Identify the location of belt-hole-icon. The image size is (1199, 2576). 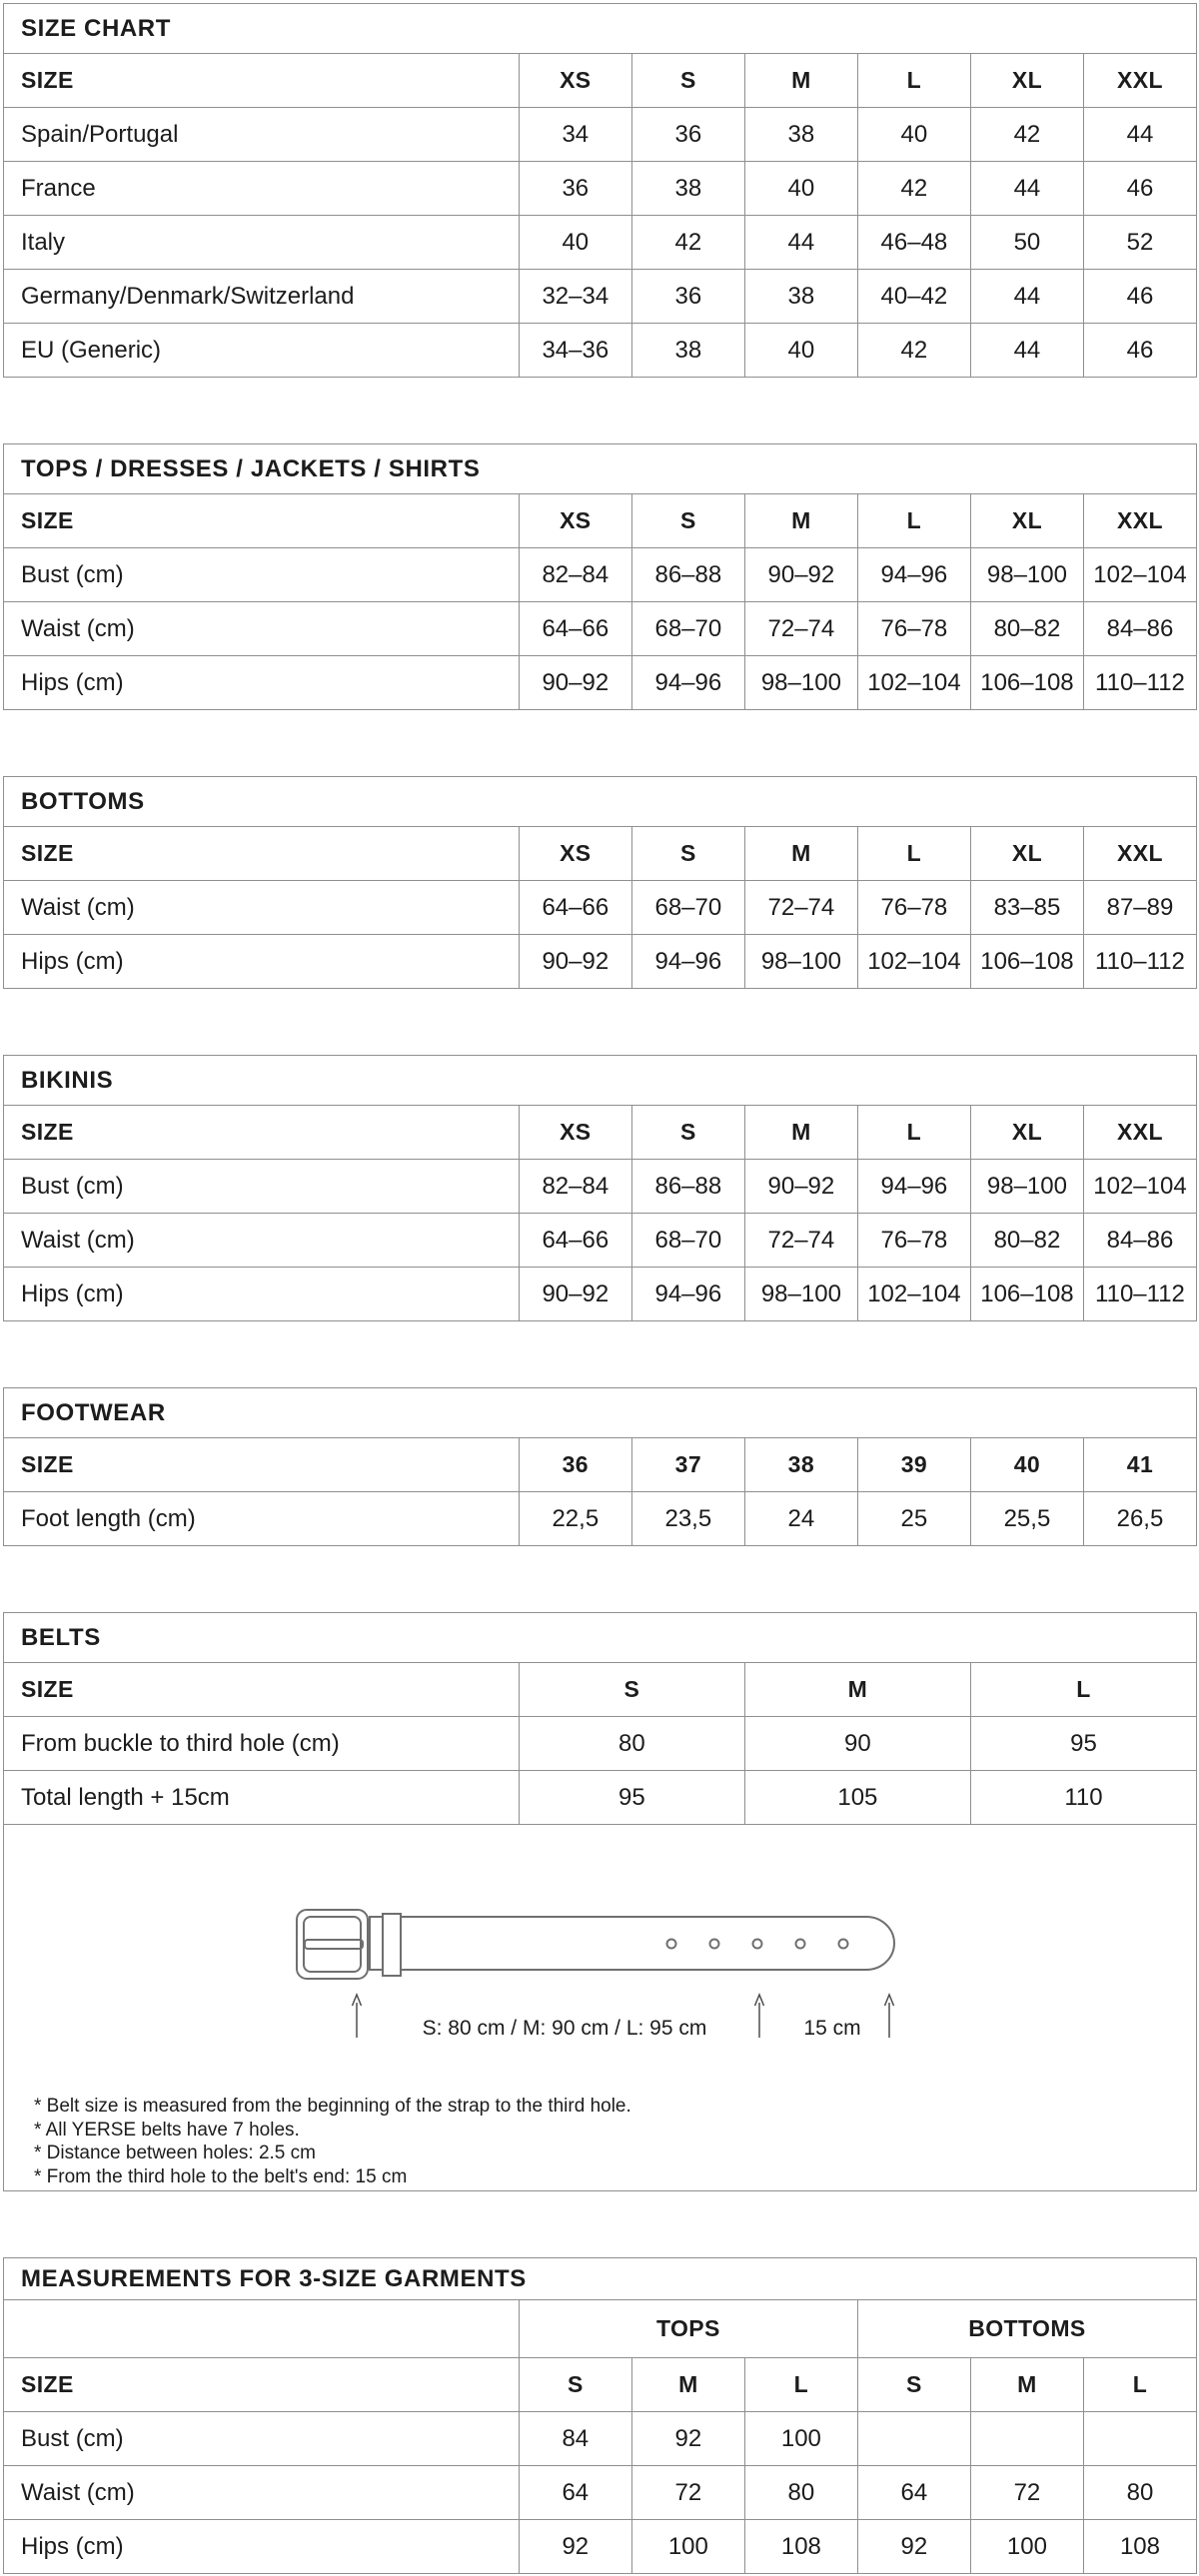
(671, 1944).